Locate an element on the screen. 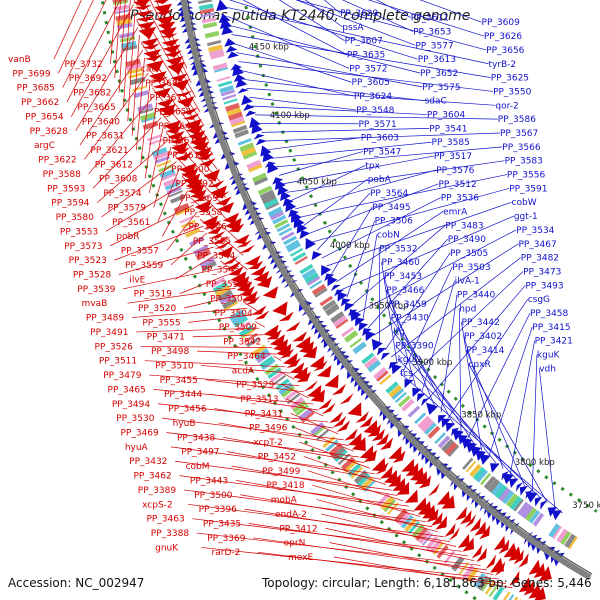  gene-label: PP_3539 is located at coordinates (96, 290).